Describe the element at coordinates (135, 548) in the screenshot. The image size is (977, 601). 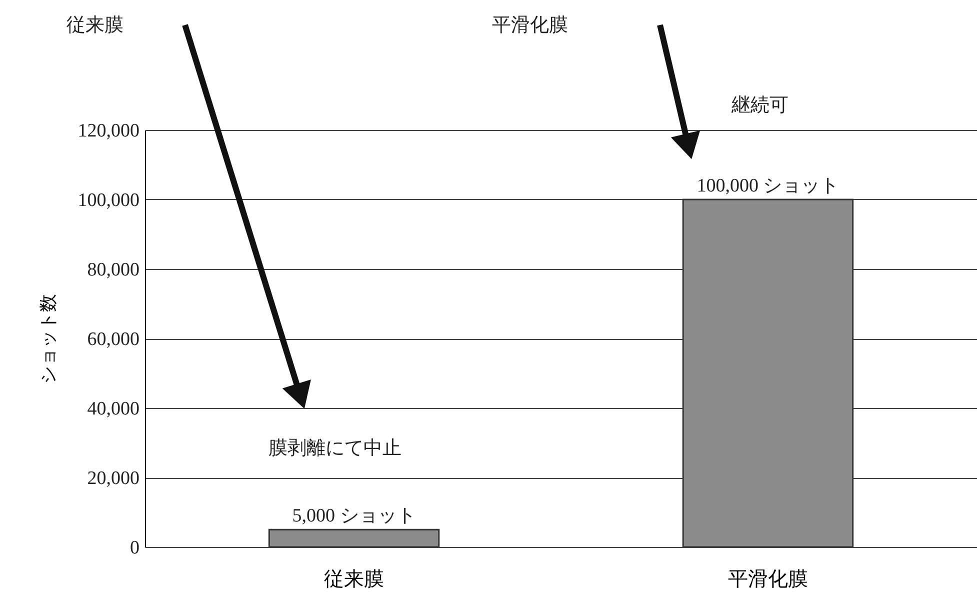
I see `y-tick-label: 0` at that location.